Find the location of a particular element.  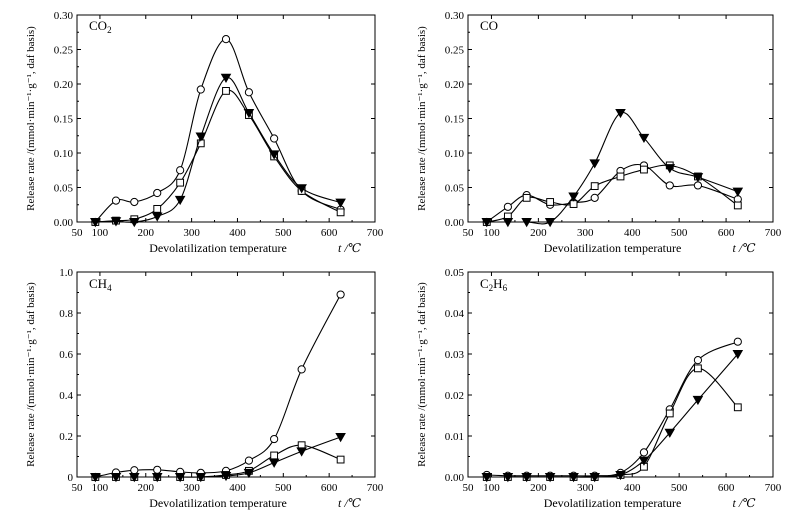

y-tick-label-ch4: 0 is located at coordinates (71, 478).